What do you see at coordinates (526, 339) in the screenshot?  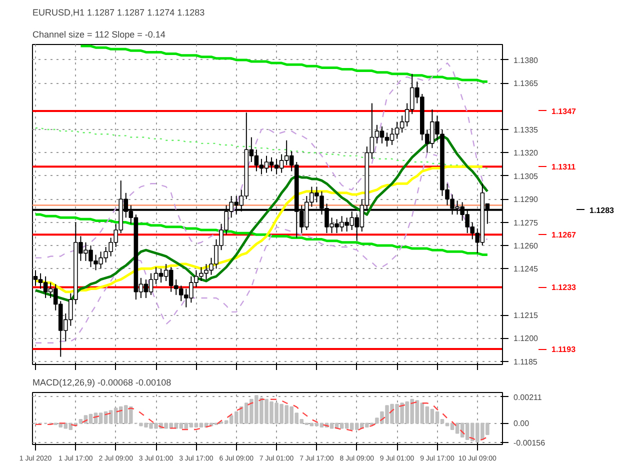 I see `y-tick-label: 1.1200` at bounding box center [526, 339].